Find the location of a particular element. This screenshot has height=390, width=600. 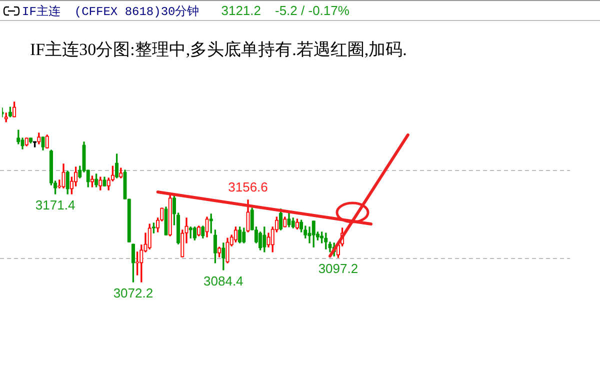

text: (CFFEX 8618)30分钟 is located at coordinates (137, 12).